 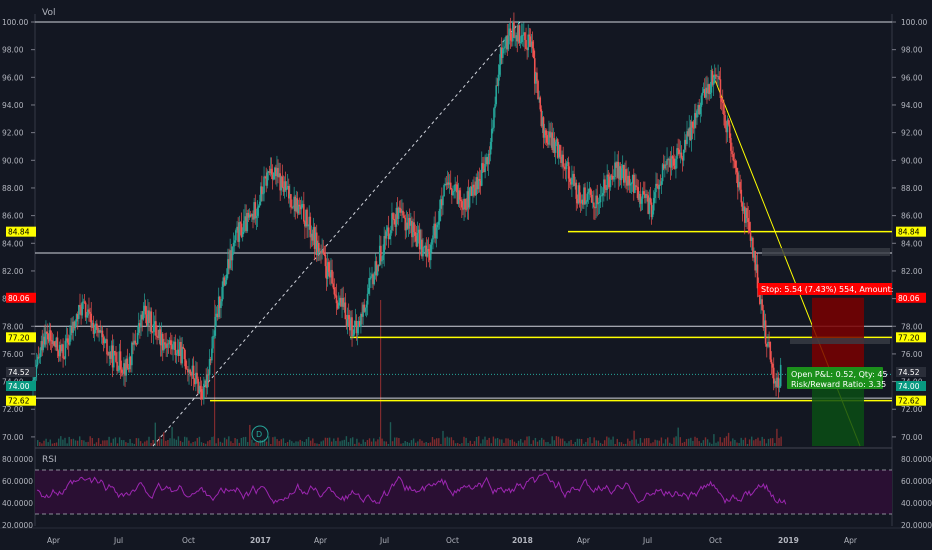 I want to click on right-price-tag: 84.84, so click(x=909, y=232).